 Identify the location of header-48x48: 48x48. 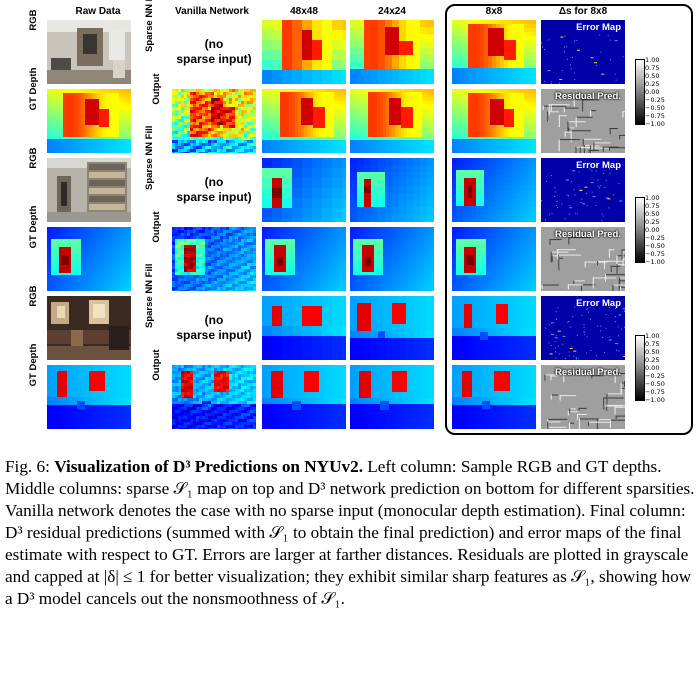
(304, 11).